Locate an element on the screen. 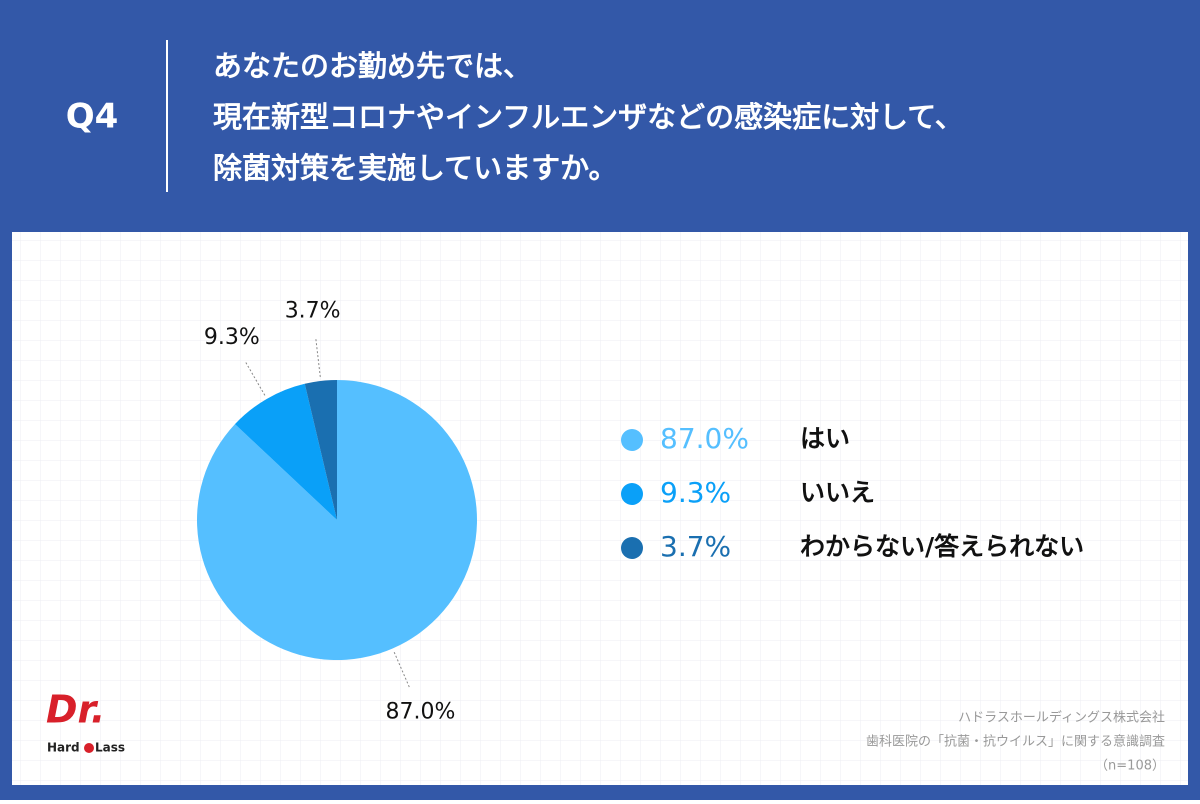 This screenshot has width=1200, height=804. title-line: 除菌対策を実施していますか。 is located at coordinates (415, 168).